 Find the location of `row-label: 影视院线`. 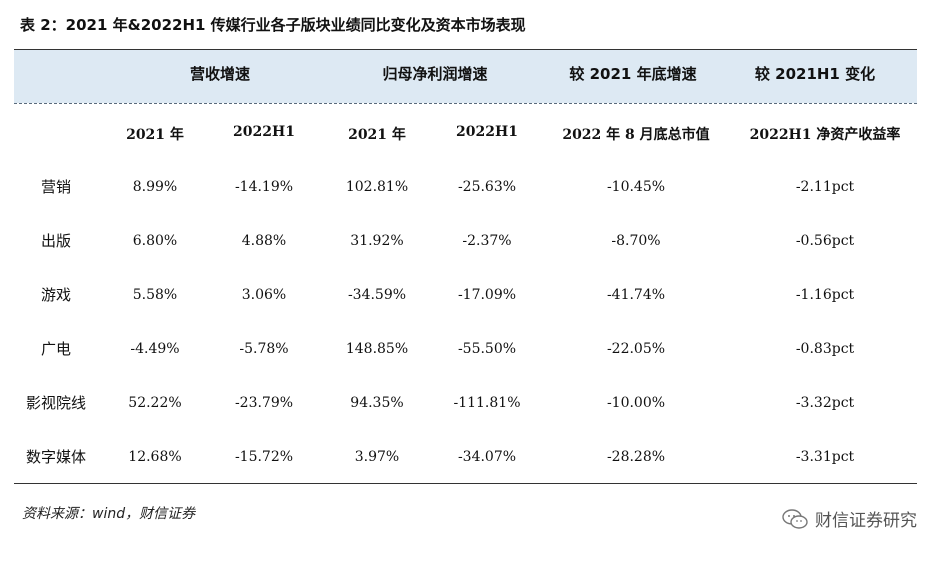

row-label: 影视院线 is located at coordinates (55, 403).